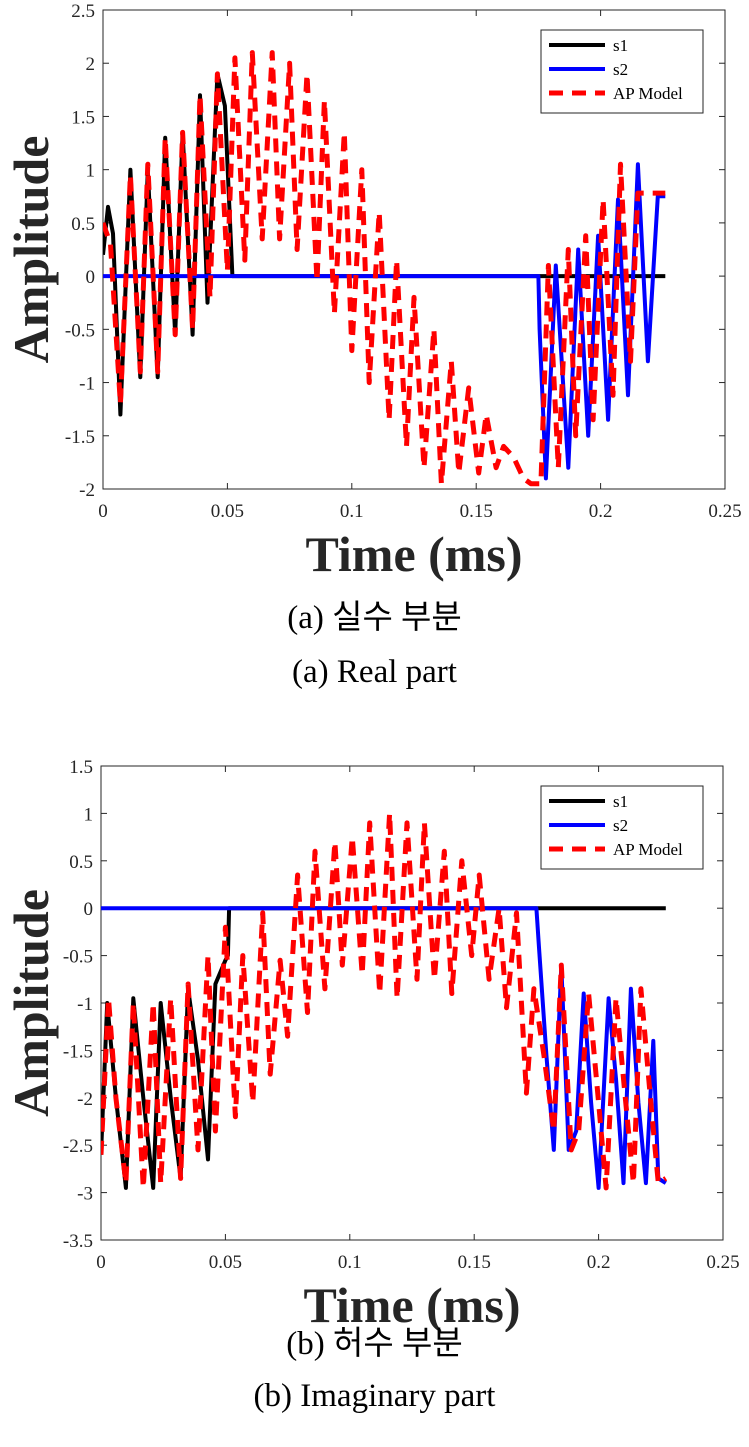 Image resolution: width=749 pixels, height=1447 pixels. What do you see at coordinates (374, 672) in the screenshot?
I see `caption-a-english: (a) Real part` at bounding box center [374, 672].